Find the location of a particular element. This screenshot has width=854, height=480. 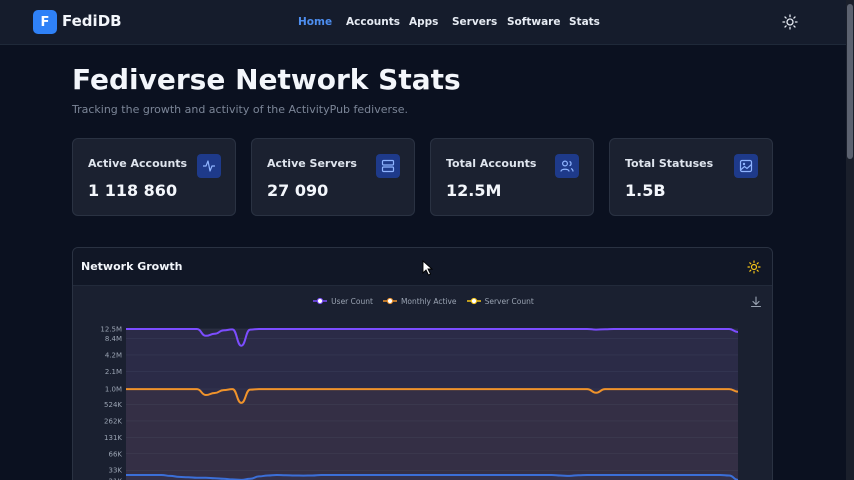

y-tick-label: 262K is located at coordinates (113, 421).